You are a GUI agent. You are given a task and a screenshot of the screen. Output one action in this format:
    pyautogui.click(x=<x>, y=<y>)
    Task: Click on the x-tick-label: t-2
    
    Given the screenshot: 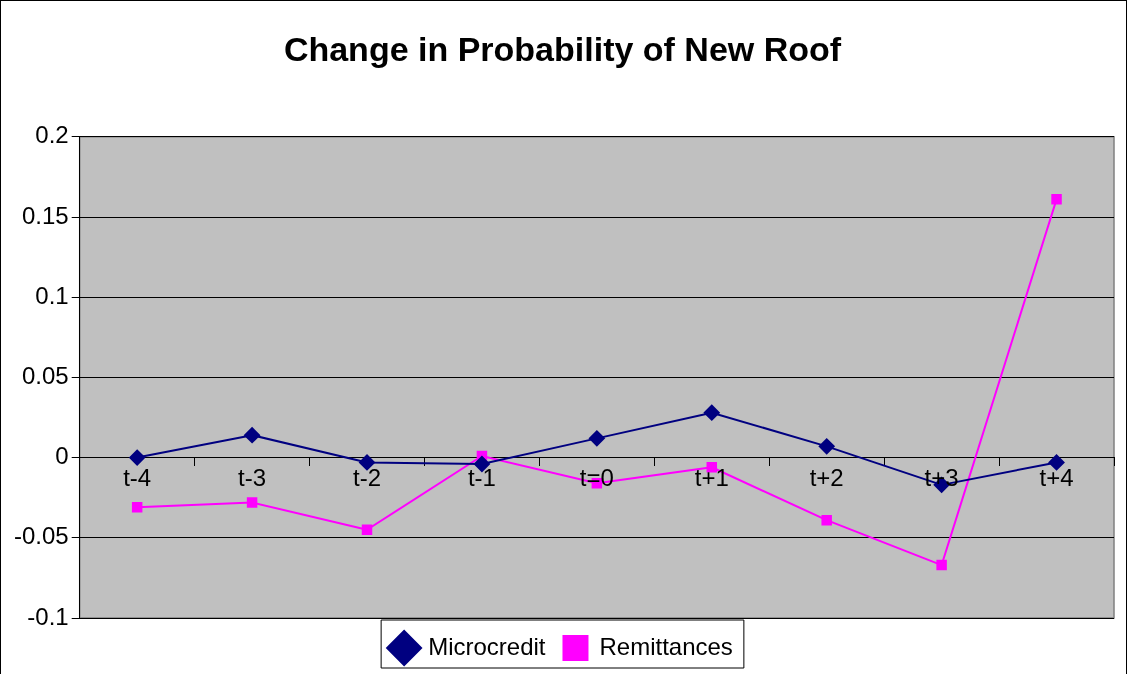 What is the action you would take?
    pyautogui.click(x=367, y=478)
    